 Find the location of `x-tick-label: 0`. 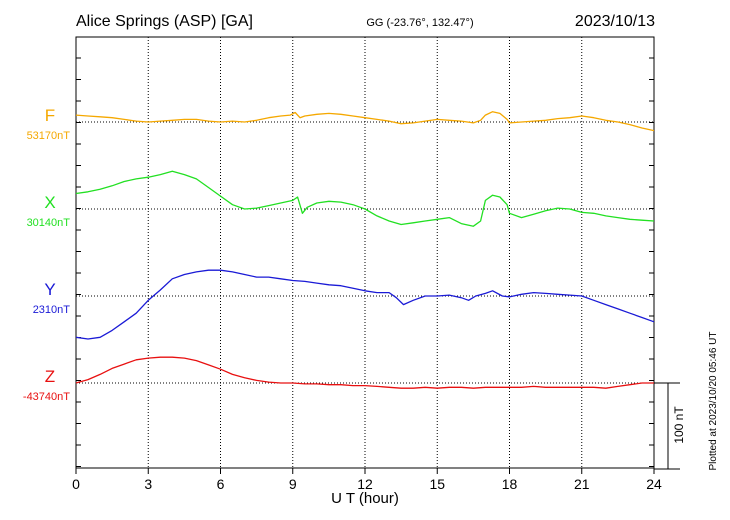

x-tick-label: 0 is located at coordinates (76, 484).